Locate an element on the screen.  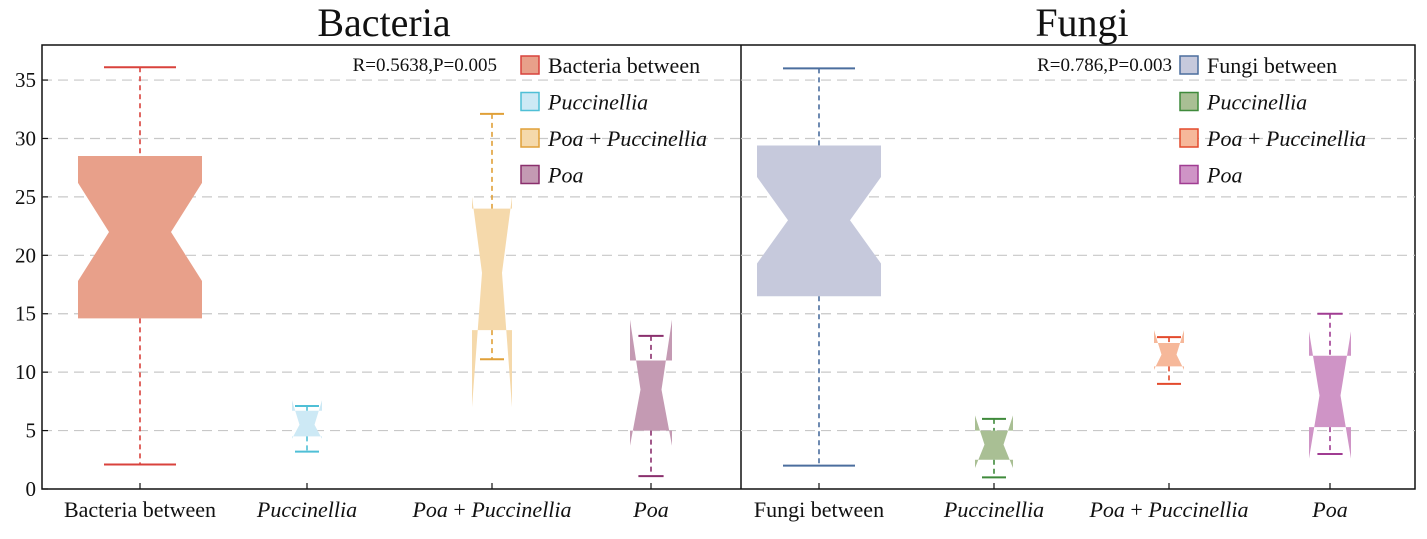
category-label-part: Fungi between is located at coordinates (819, 509).